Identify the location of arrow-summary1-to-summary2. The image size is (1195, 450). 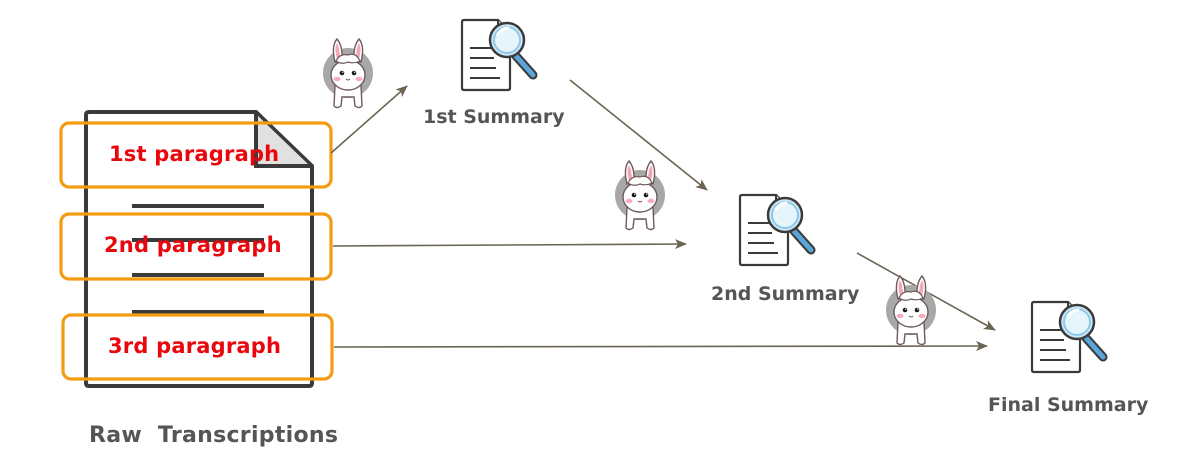
(638, 135).